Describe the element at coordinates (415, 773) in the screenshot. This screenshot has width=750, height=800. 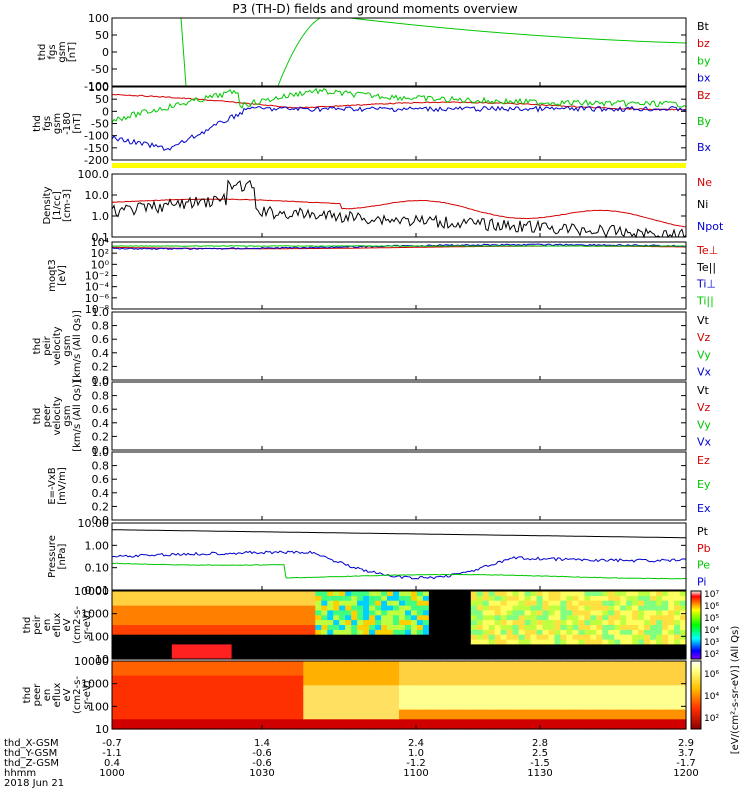
I see `x-row-value: 1100` at that location.